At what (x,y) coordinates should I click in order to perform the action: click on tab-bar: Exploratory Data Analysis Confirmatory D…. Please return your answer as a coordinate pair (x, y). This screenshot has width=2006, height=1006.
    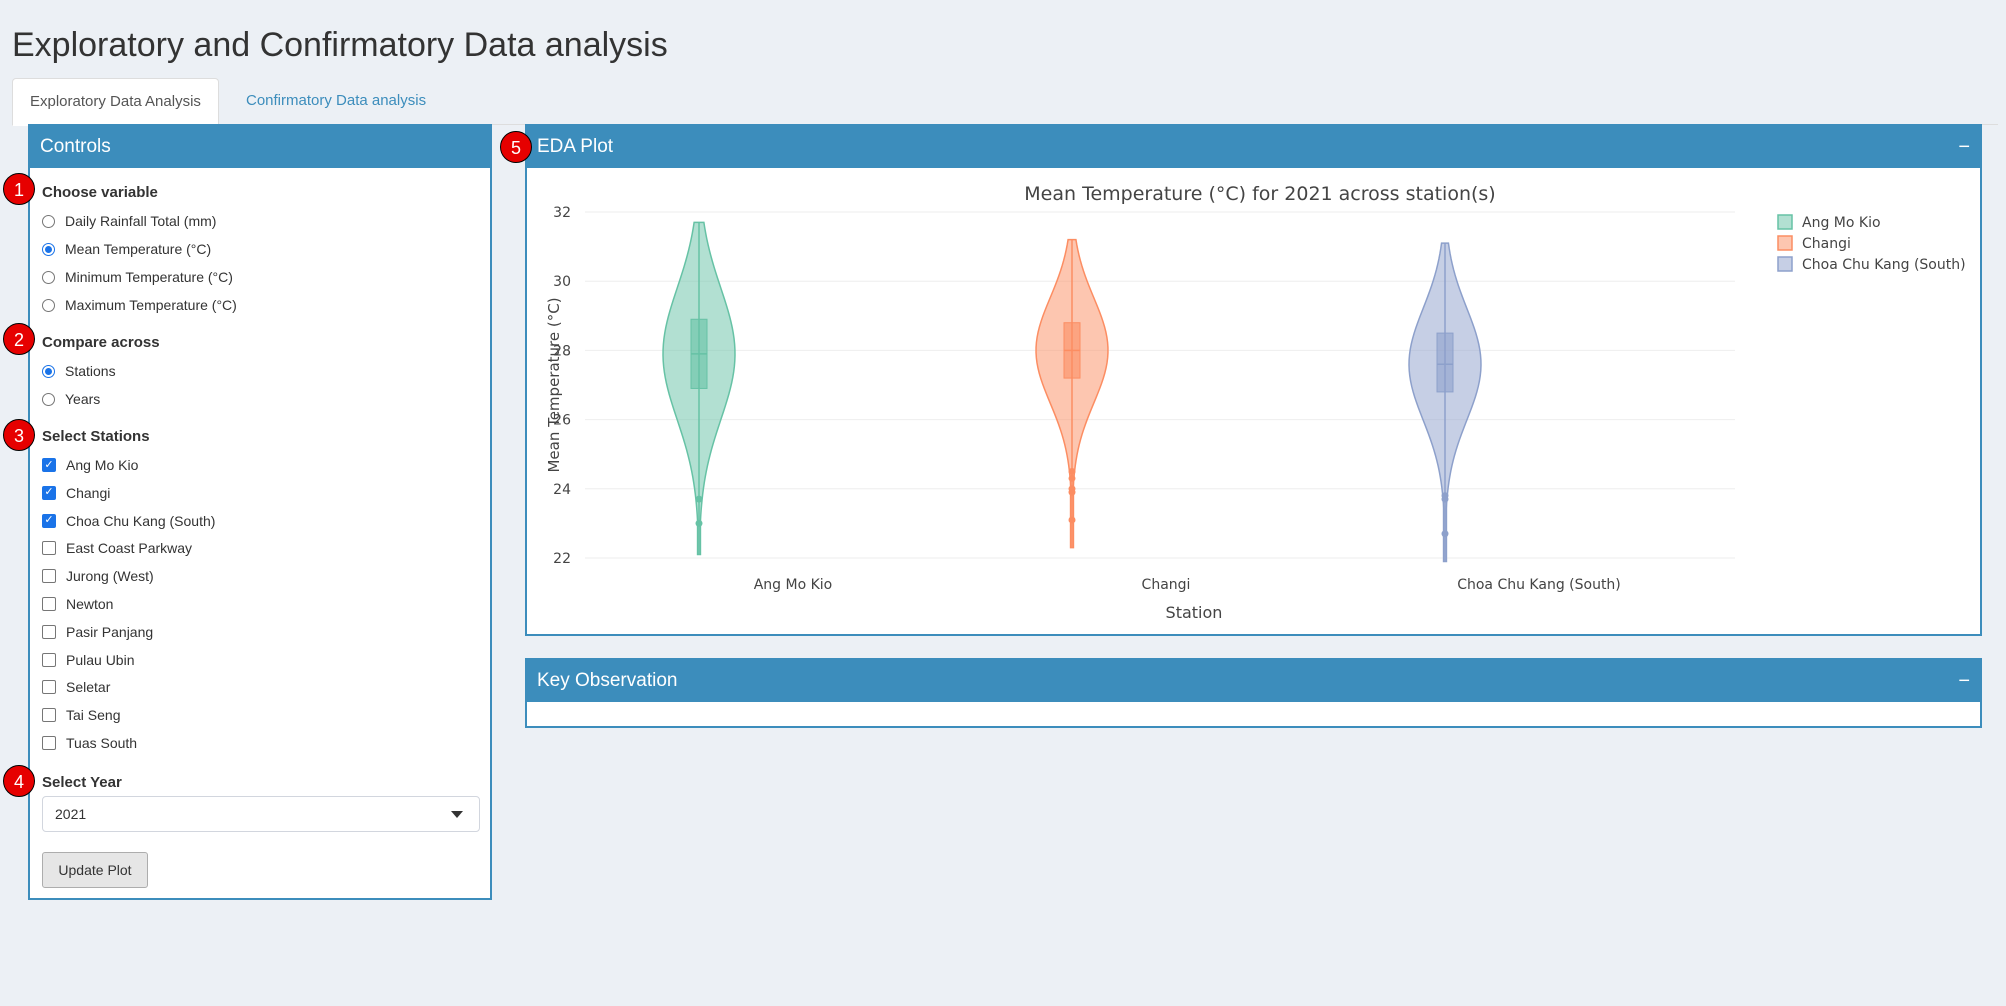
    Looking at the image, I should click on (1005, 102).